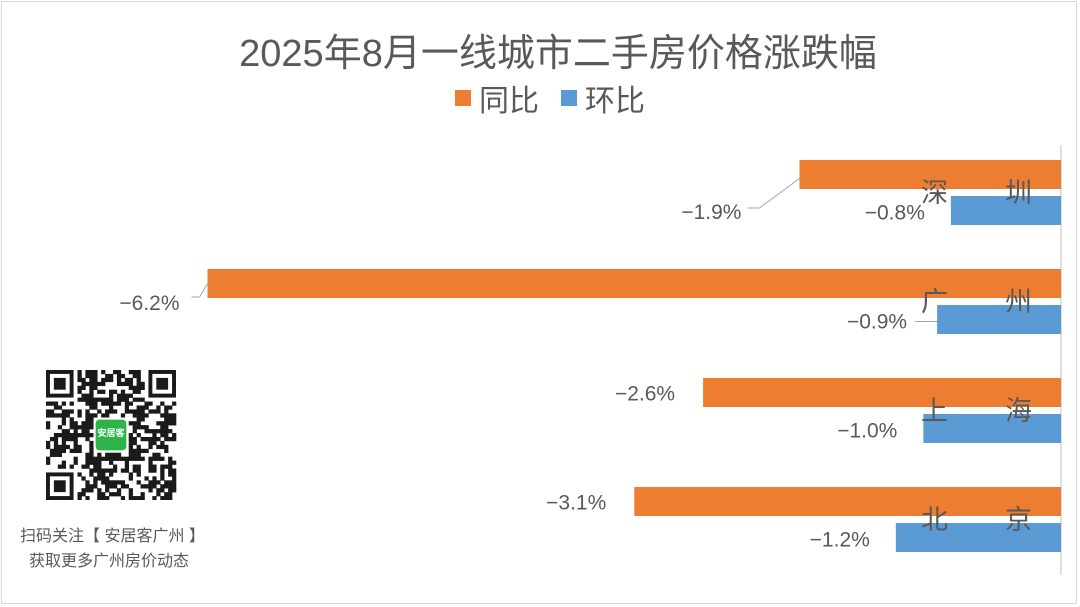 The width and height of the screenshot is (1080, 607). I want to click on qr-code-image: 安居客, so click(111, 435).